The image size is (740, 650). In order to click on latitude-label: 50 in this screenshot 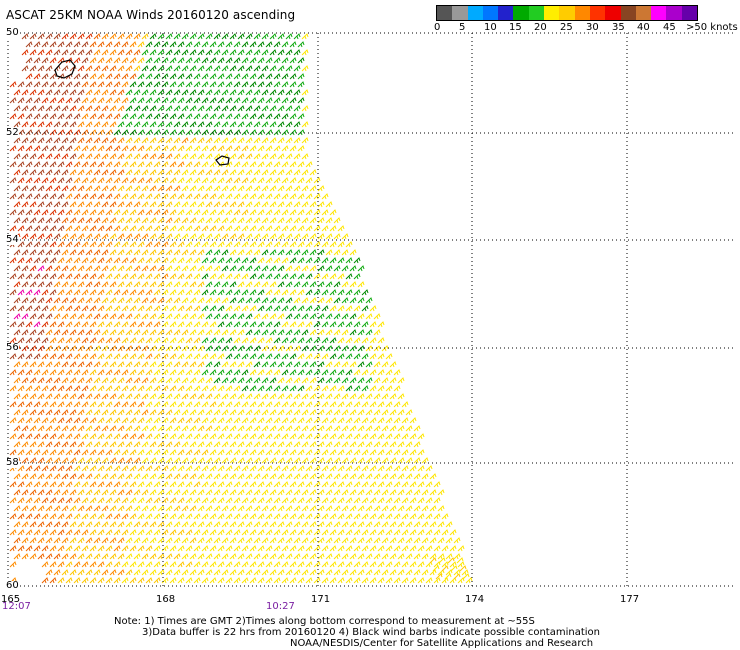, I will do `click(12, 32)`.